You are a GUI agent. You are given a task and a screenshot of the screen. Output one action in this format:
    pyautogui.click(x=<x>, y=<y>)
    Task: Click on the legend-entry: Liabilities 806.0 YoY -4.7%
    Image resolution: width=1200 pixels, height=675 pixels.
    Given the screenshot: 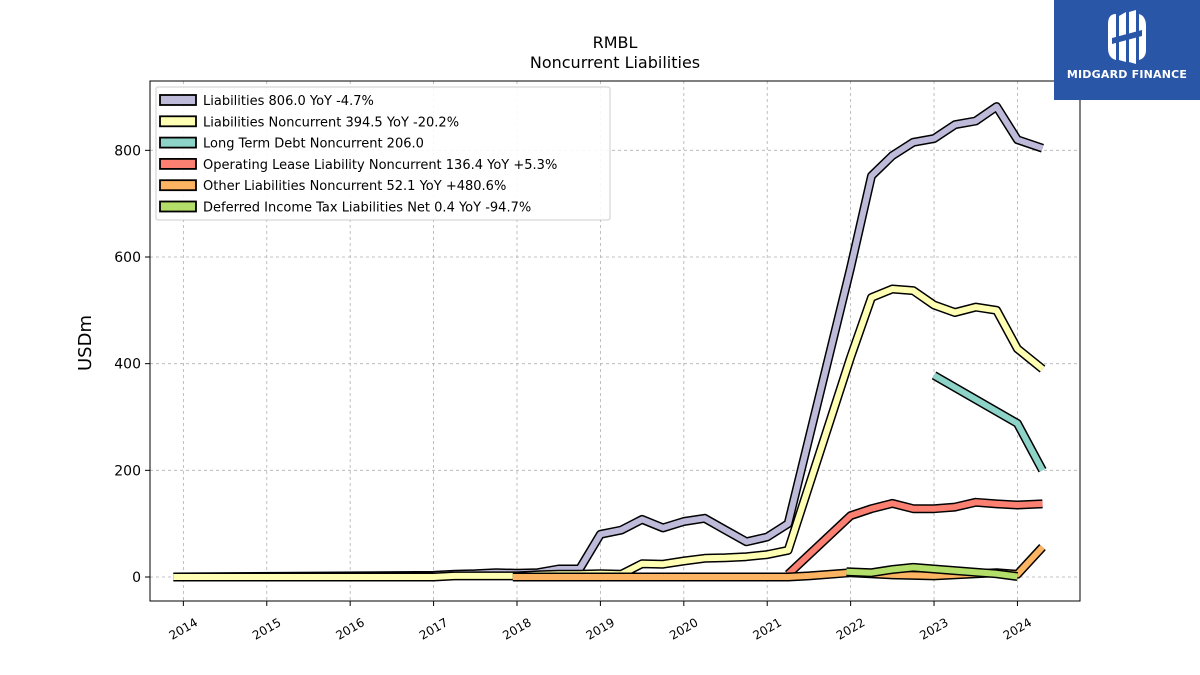 What is the action you would take?
    pyautogui.click(x=266, y=101)
    